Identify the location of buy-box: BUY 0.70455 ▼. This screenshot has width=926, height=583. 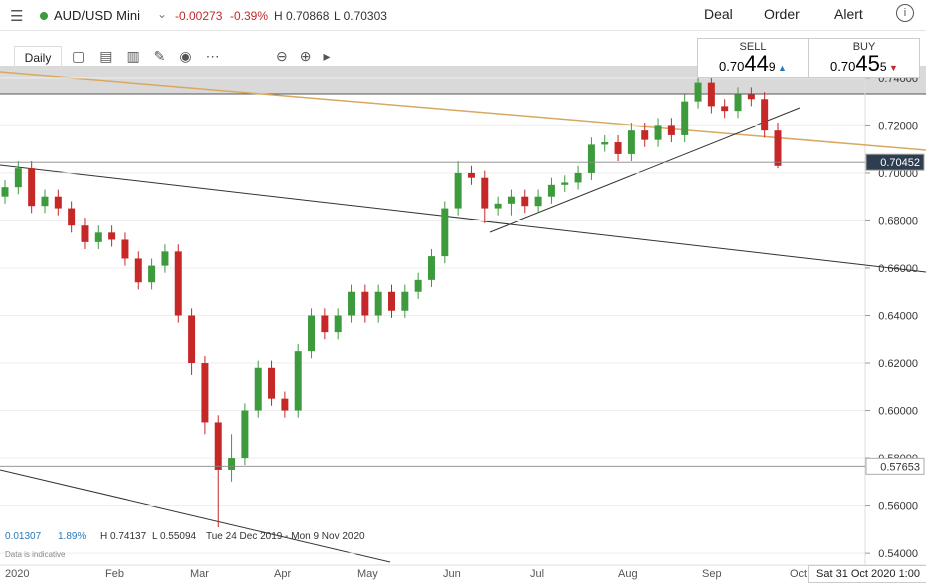
(864, 58).